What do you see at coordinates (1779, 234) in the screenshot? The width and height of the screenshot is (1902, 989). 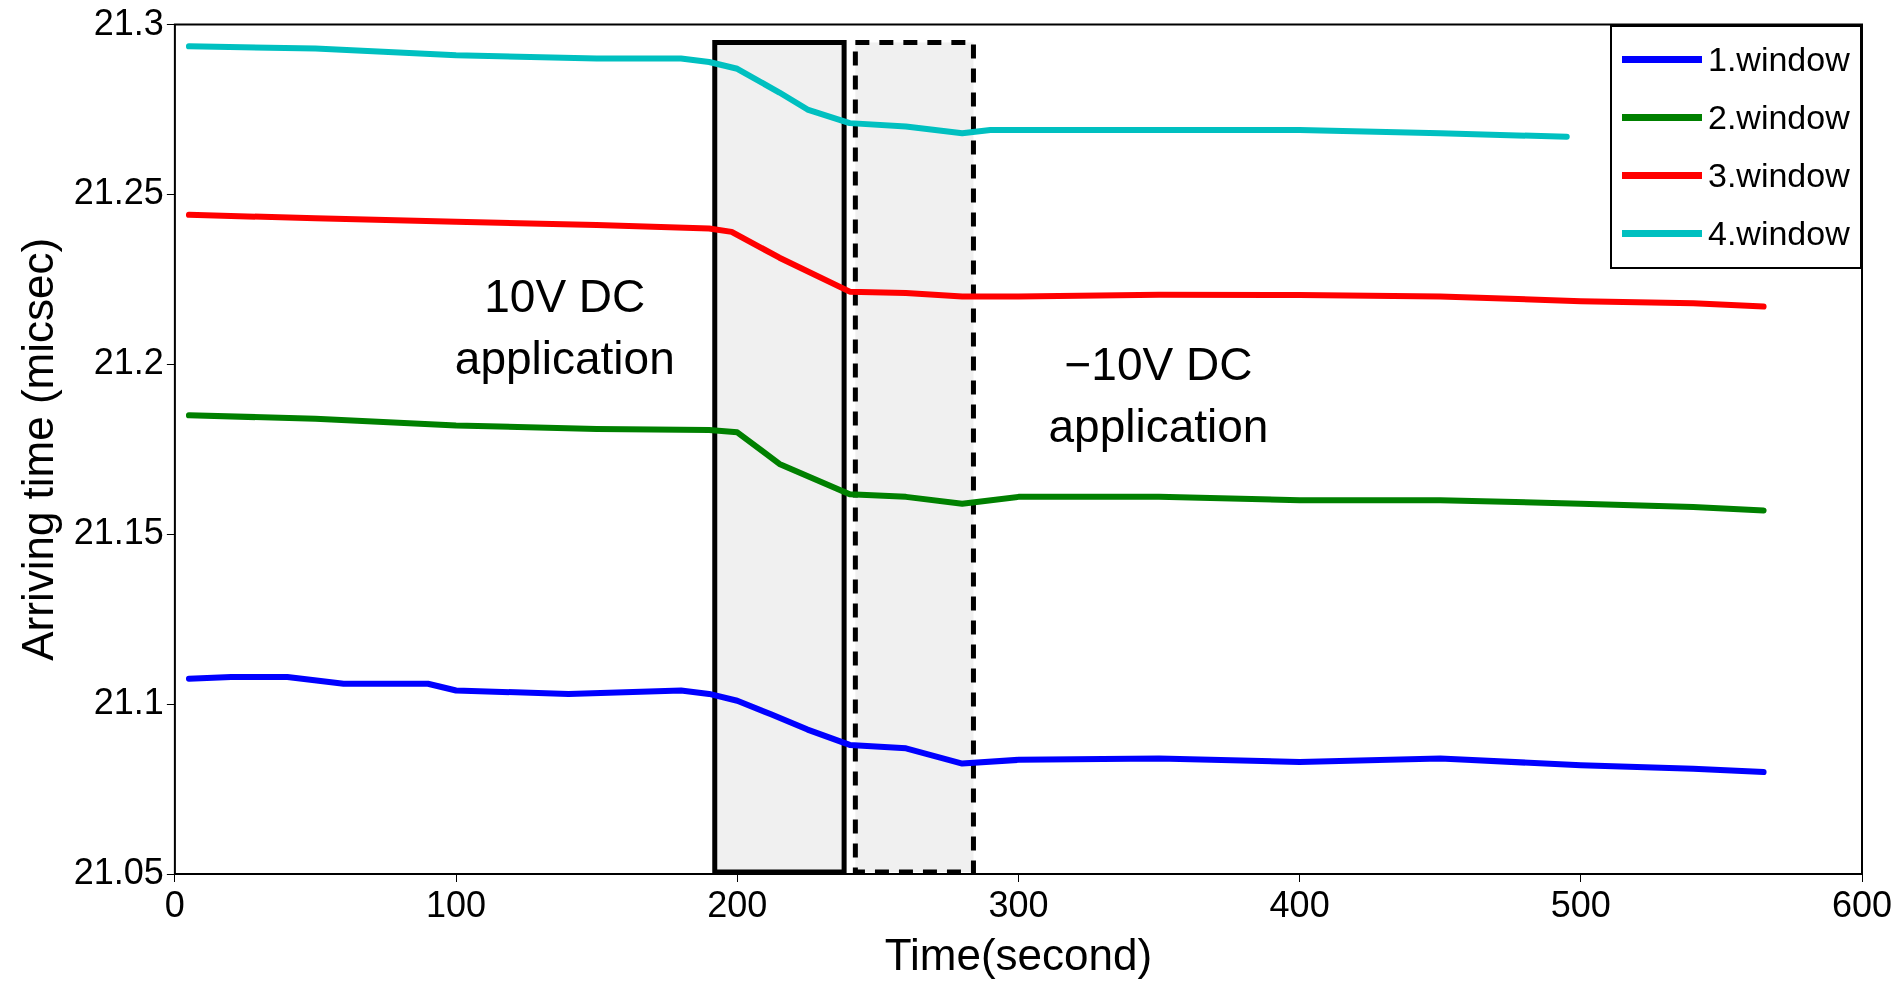 I see `legend-label: 4.window` at bounding box center [1779, 234].